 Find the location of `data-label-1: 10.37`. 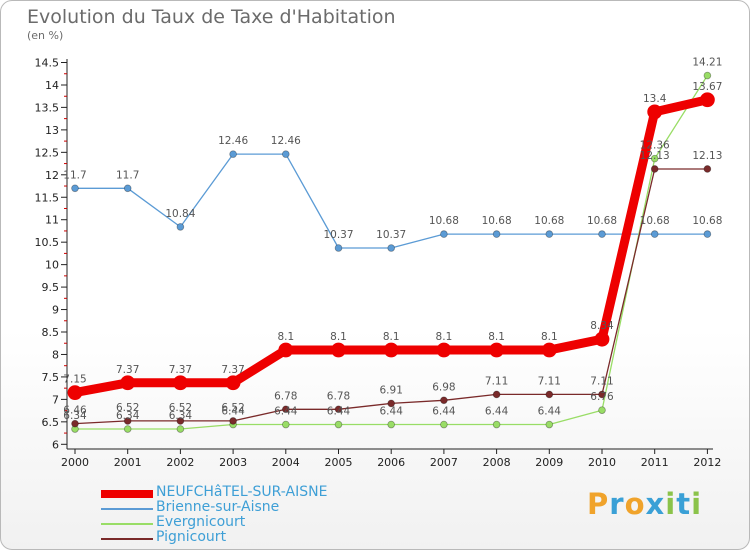

data-label-1: 10.37 is located at coordinates (391, 235).